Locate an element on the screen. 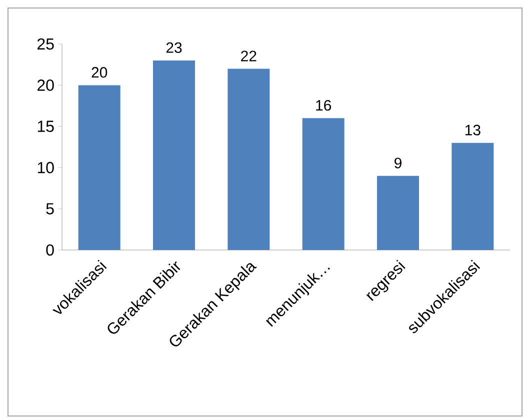 This screenshot has width=530, height=418. data-label: 13 is located at coordinates (472, 130).